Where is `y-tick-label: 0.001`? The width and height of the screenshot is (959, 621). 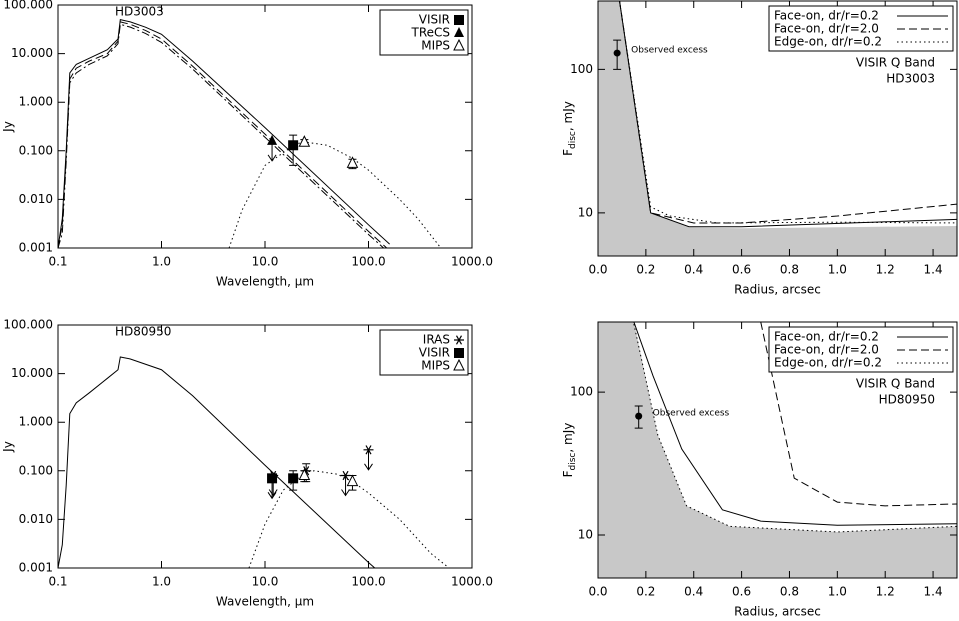 y-tick-label: 0.001 is located at coordinates (36, 568).